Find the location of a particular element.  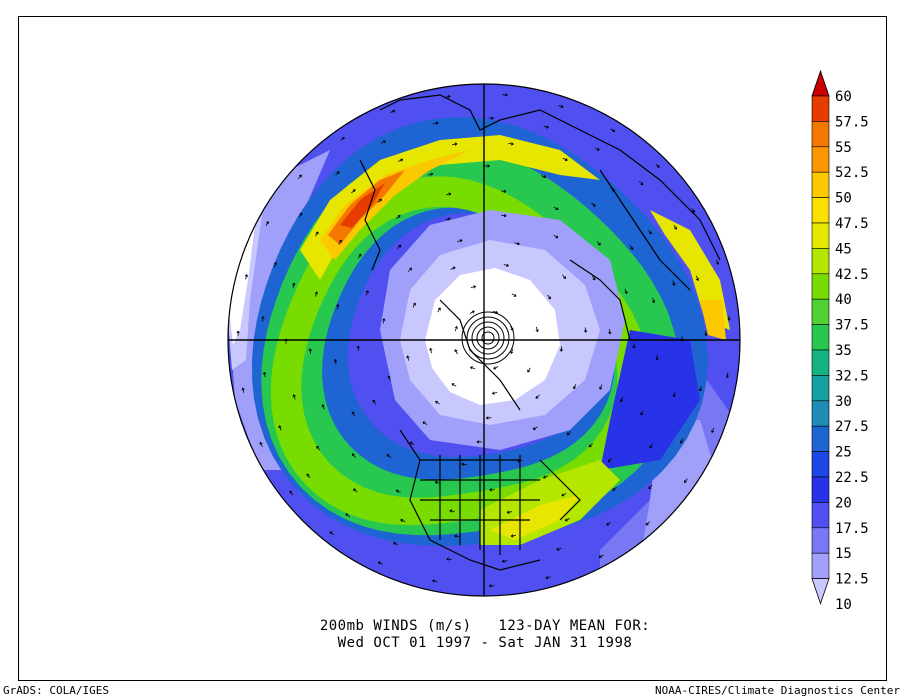

legend-label: 37.5 is located at coordinates (852, 326).